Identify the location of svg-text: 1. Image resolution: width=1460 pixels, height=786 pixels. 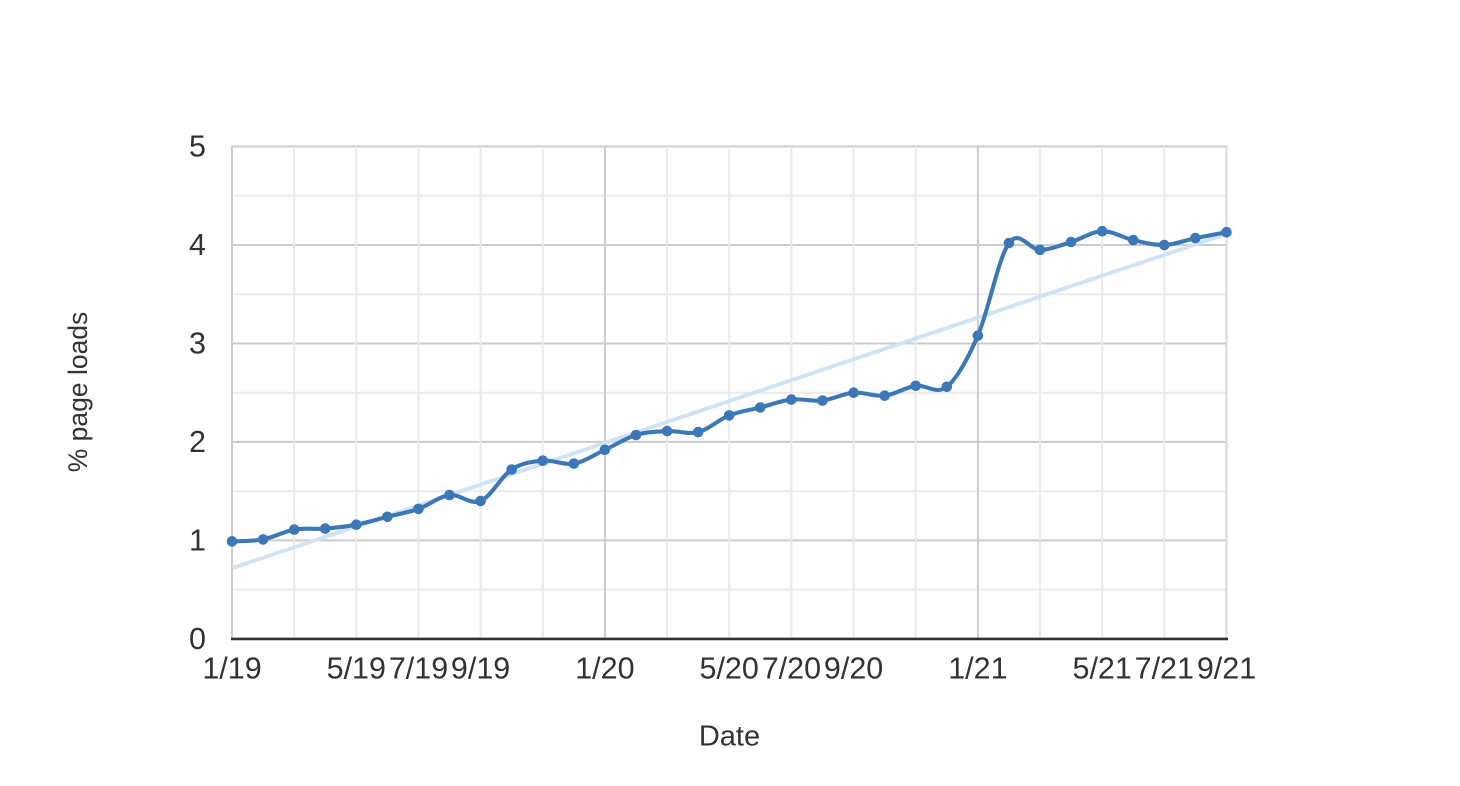
(197, 540).